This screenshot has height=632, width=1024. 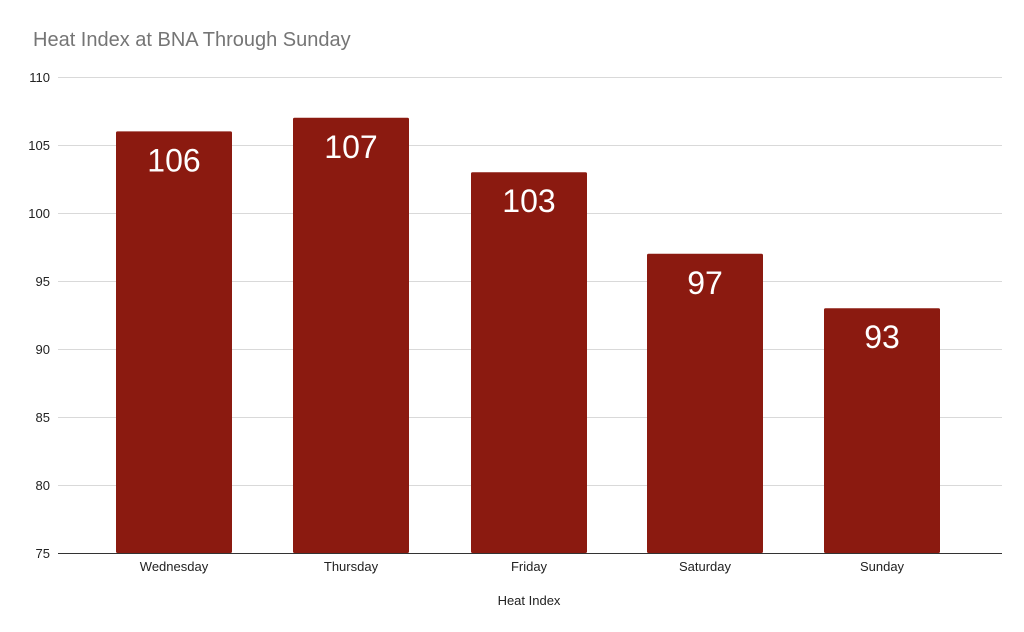 What do you see at coordinates (174, 566) in the screenshot?
I see `x-tick-label-wednesday: Wednesday` at bounding box center [174, 566].